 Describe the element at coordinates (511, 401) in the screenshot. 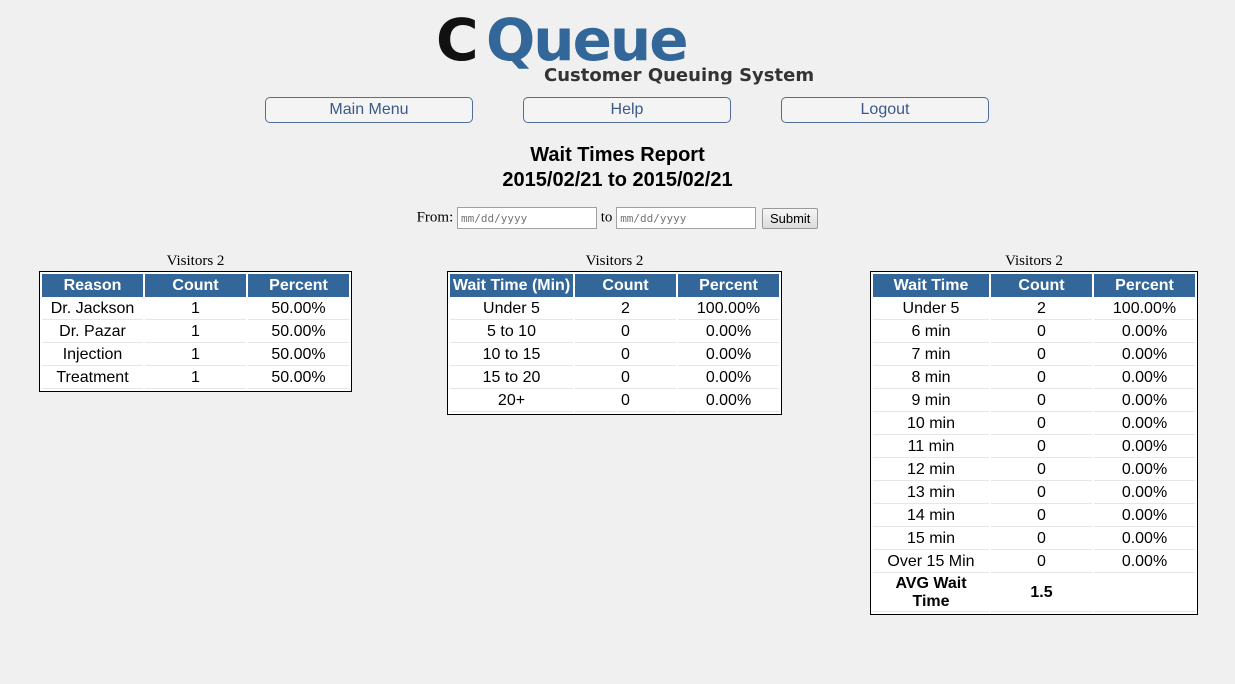

I see `wait-range-cell: 20+` at that location.